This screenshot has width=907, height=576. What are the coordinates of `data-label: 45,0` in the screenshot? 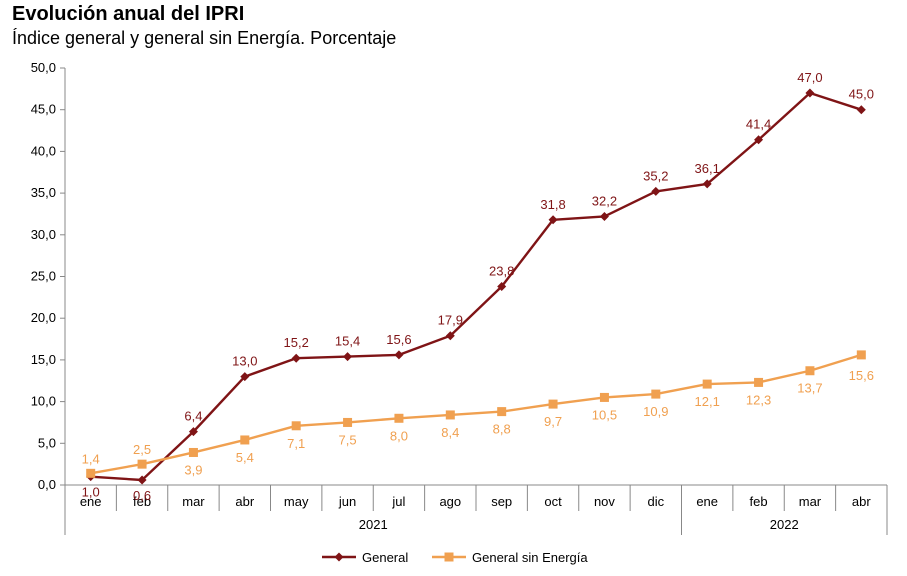 It's located at (861, 94).